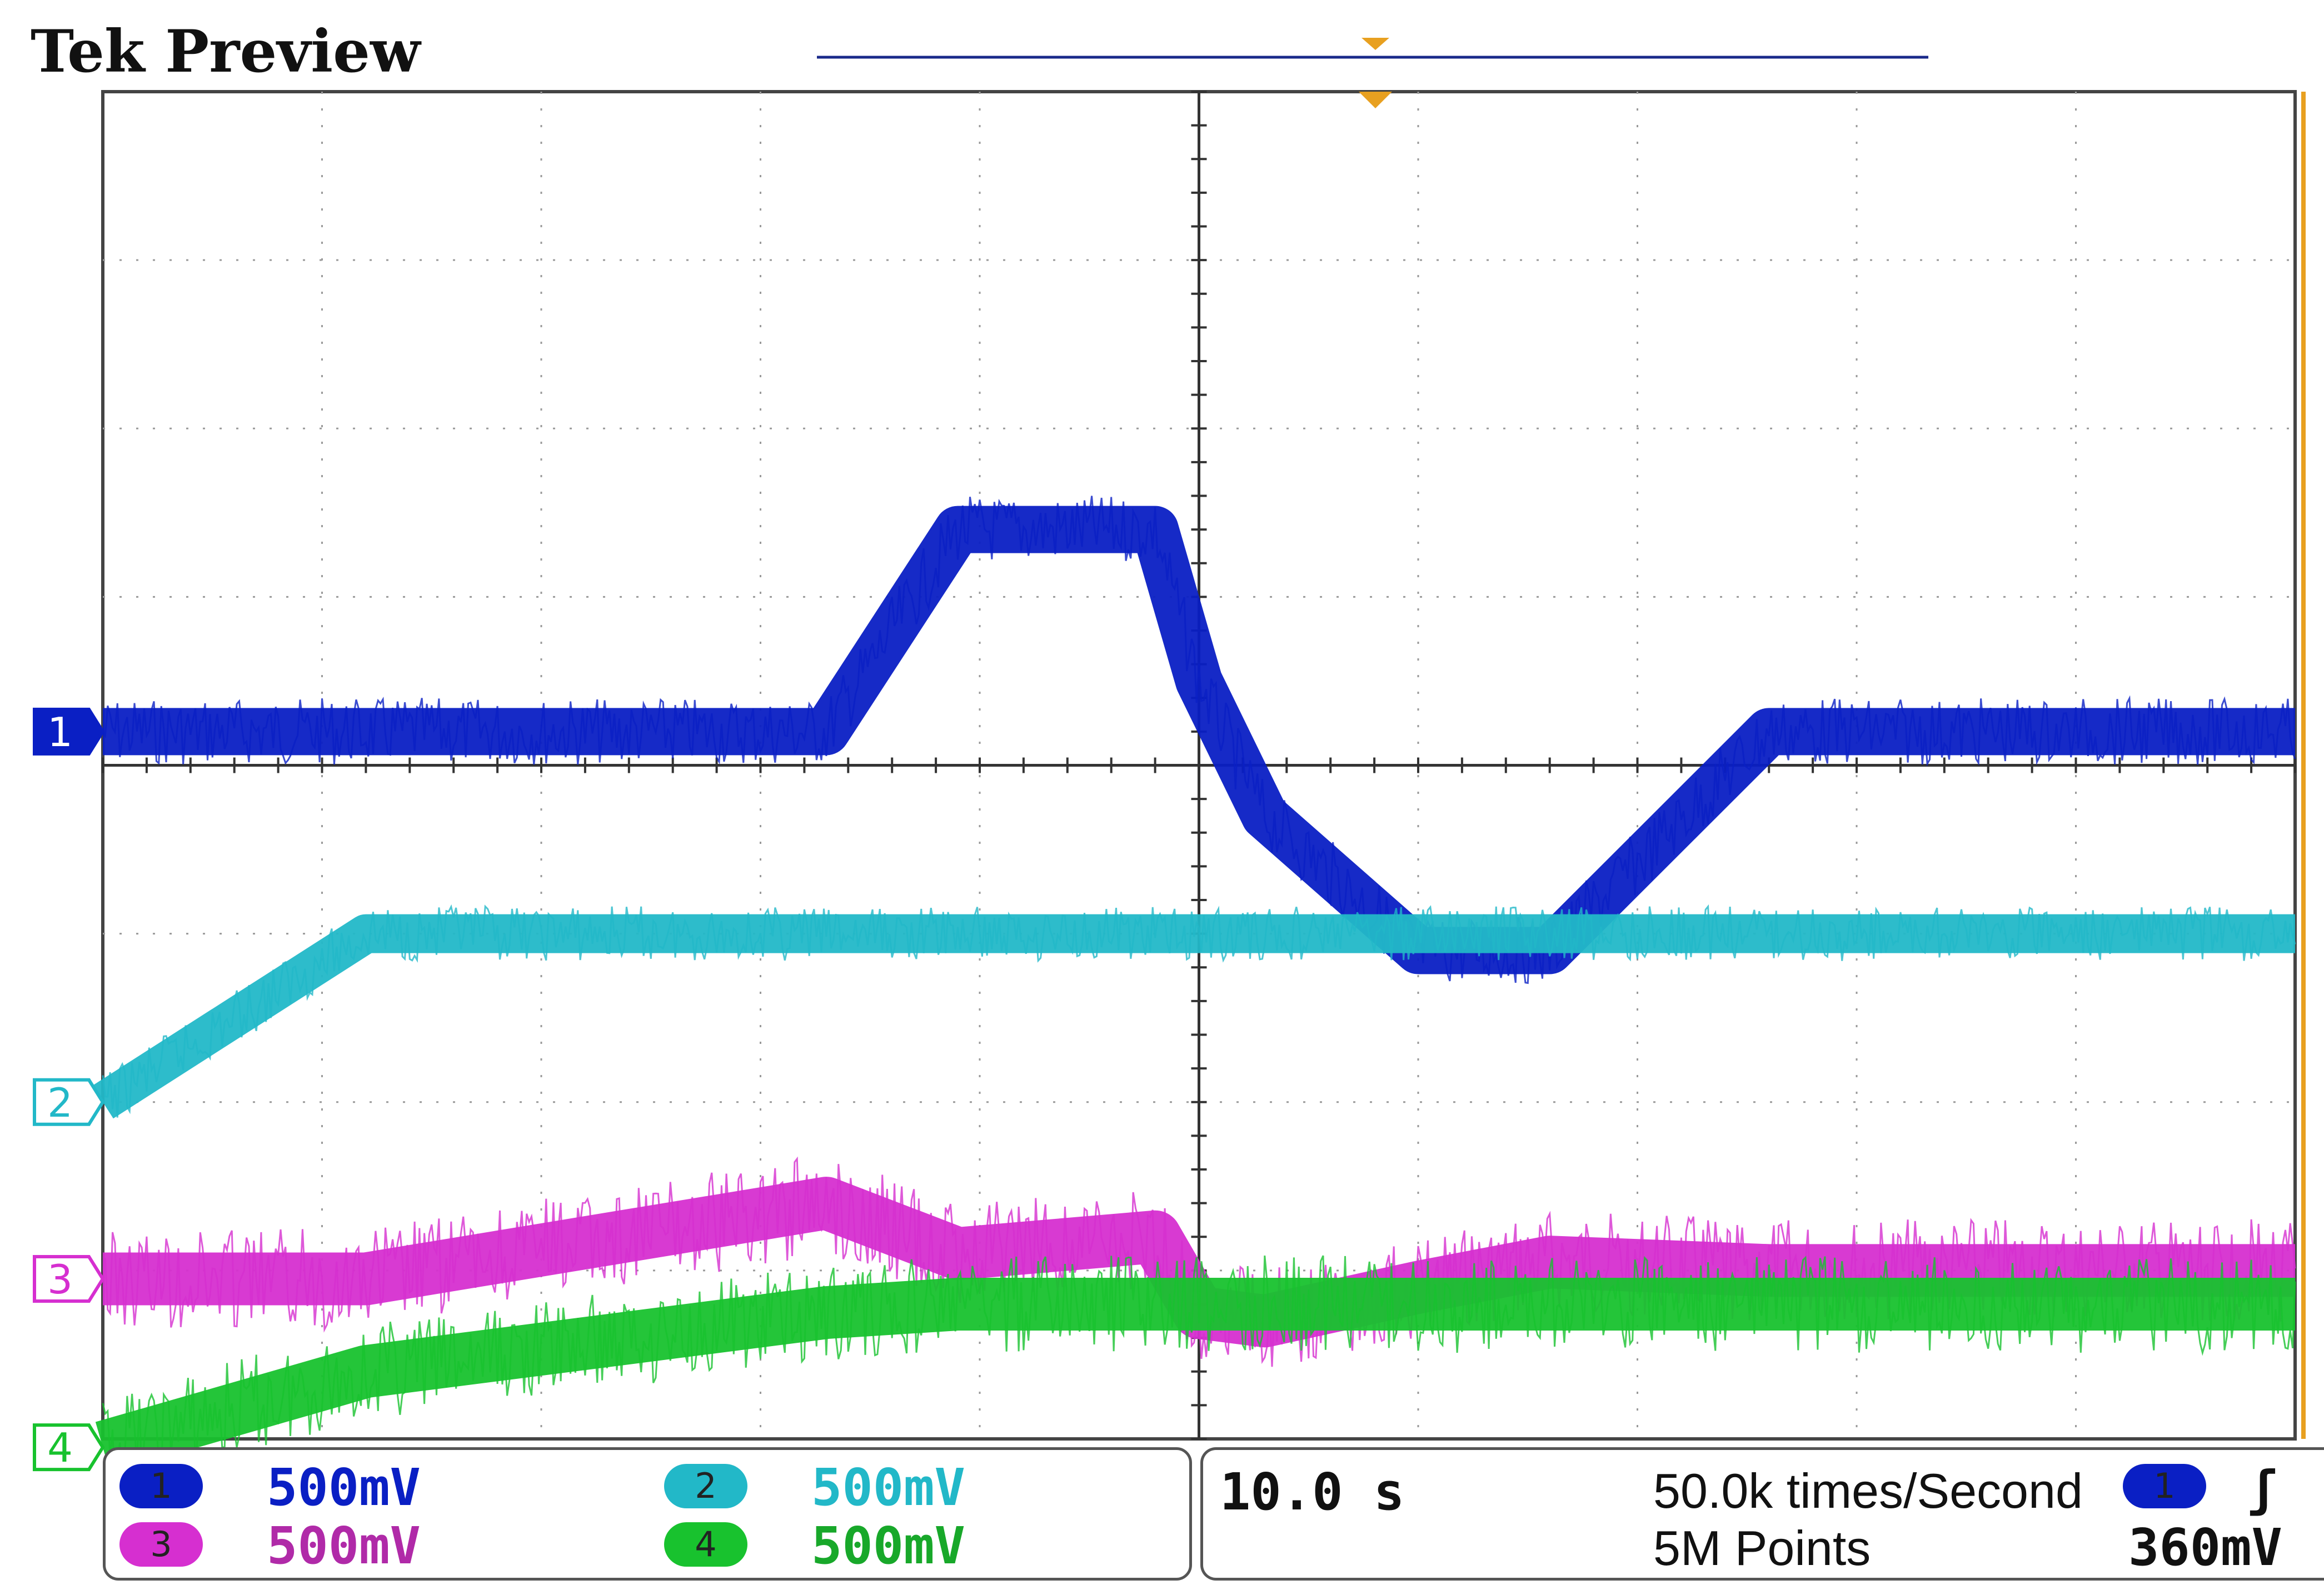 Image resolution: width=2324 pixels, height=1595 pixels. What do you see at coordinates (705, 1544) in the screenshot?
I see `ch4-badge: 4` at bounding box center [705, 1544].